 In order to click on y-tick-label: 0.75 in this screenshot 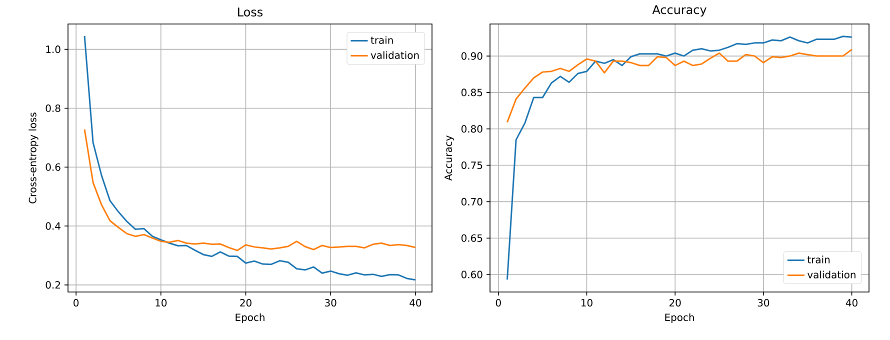, I will do `click(471, 166)`.